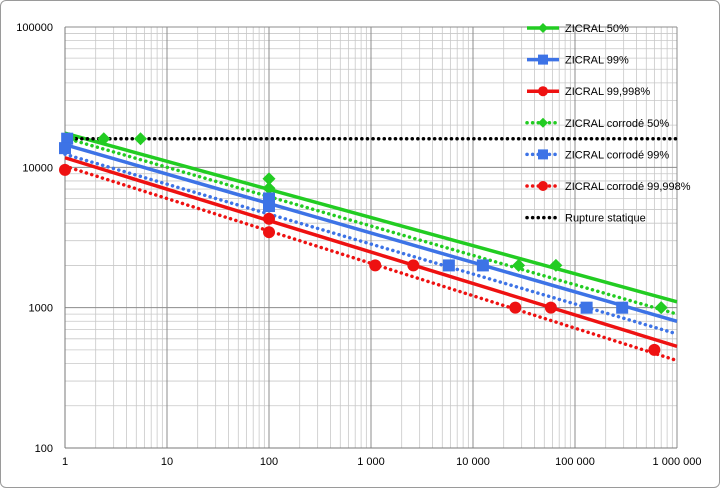  What do you see at coordinates (41, 309) in the screenshot?
I see `y-tick-label: 1000` at bounding box center [41, 309].